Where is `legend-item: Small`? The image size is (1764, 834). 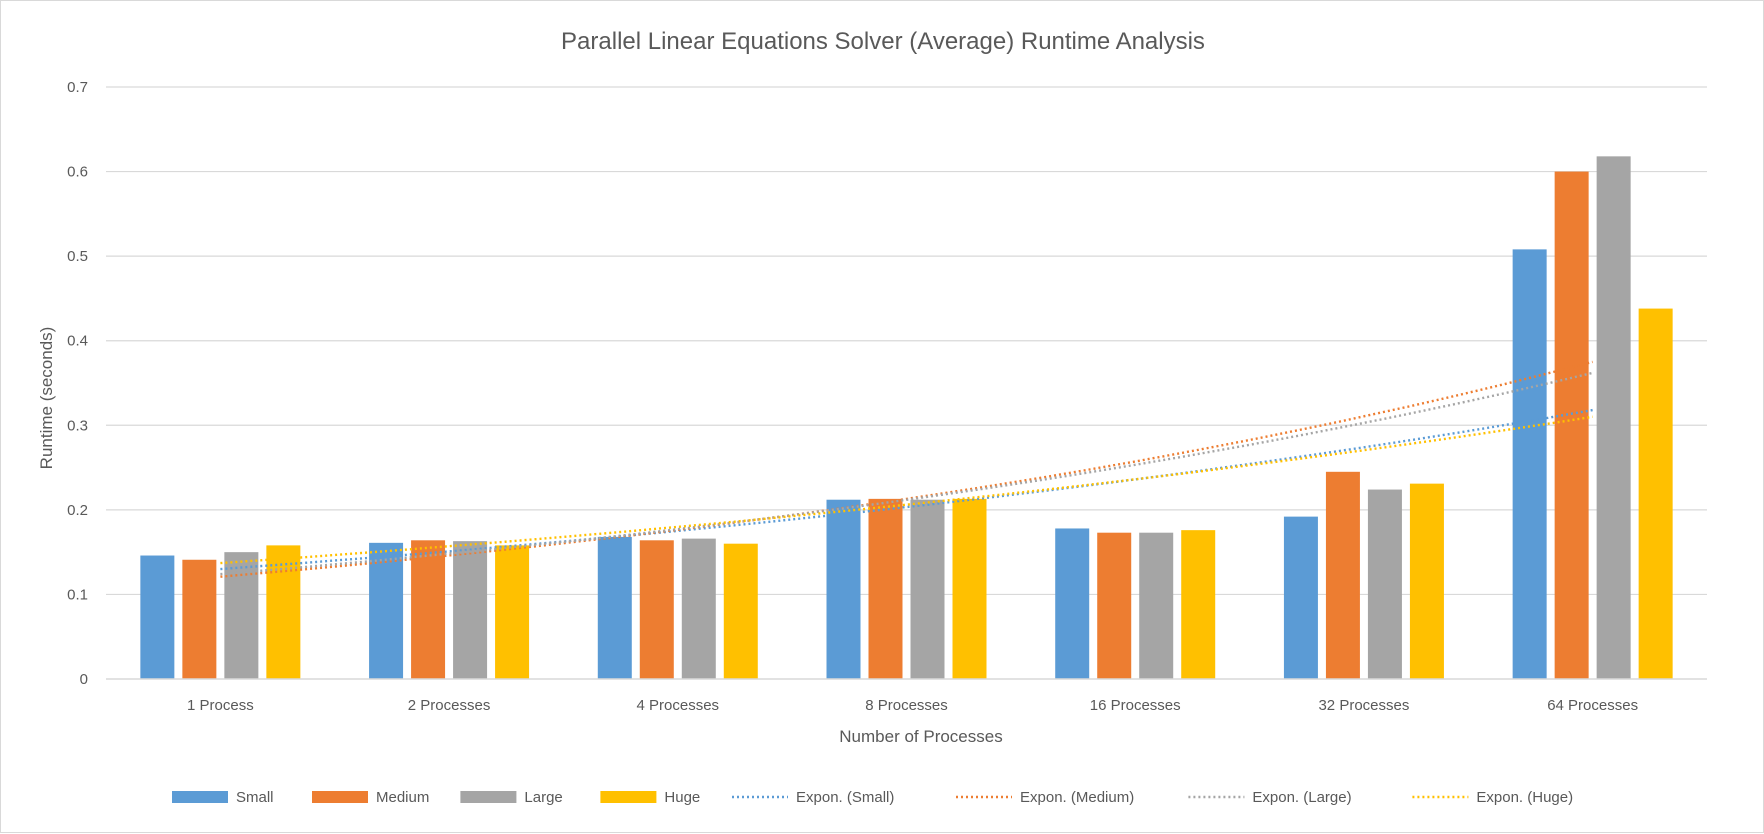
legend-item: Small is located at coordinates (223, 797).